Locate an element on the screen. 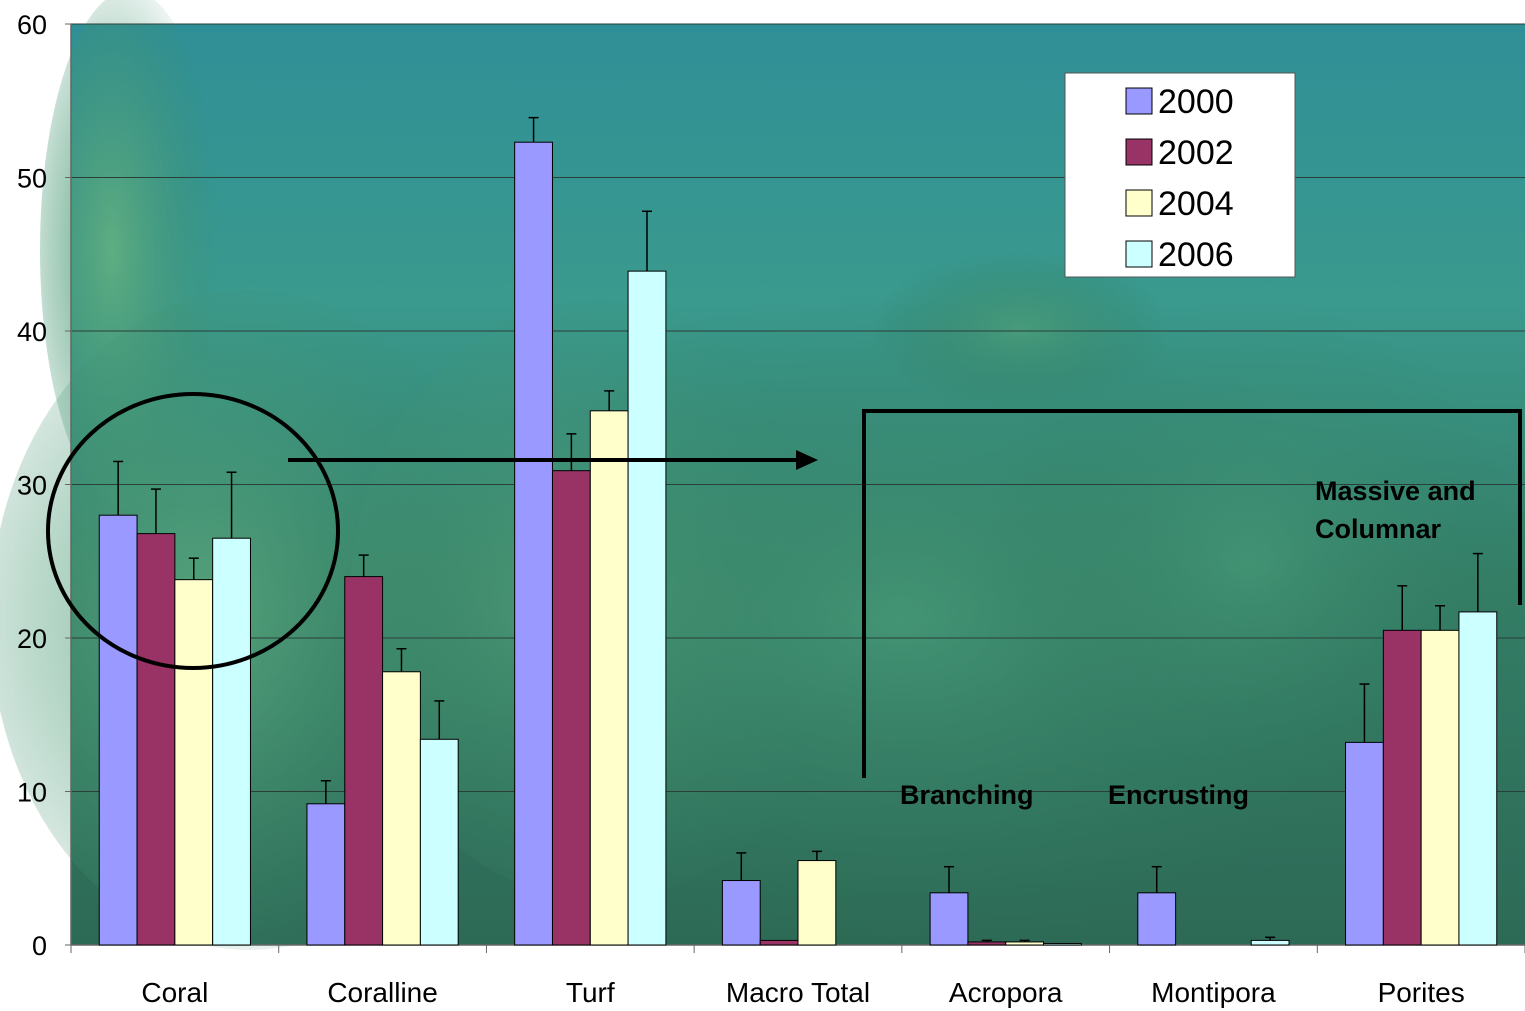 The height and width of the screenshot is (1011, 1525). legend-box is located at coordinates (1180, 175).